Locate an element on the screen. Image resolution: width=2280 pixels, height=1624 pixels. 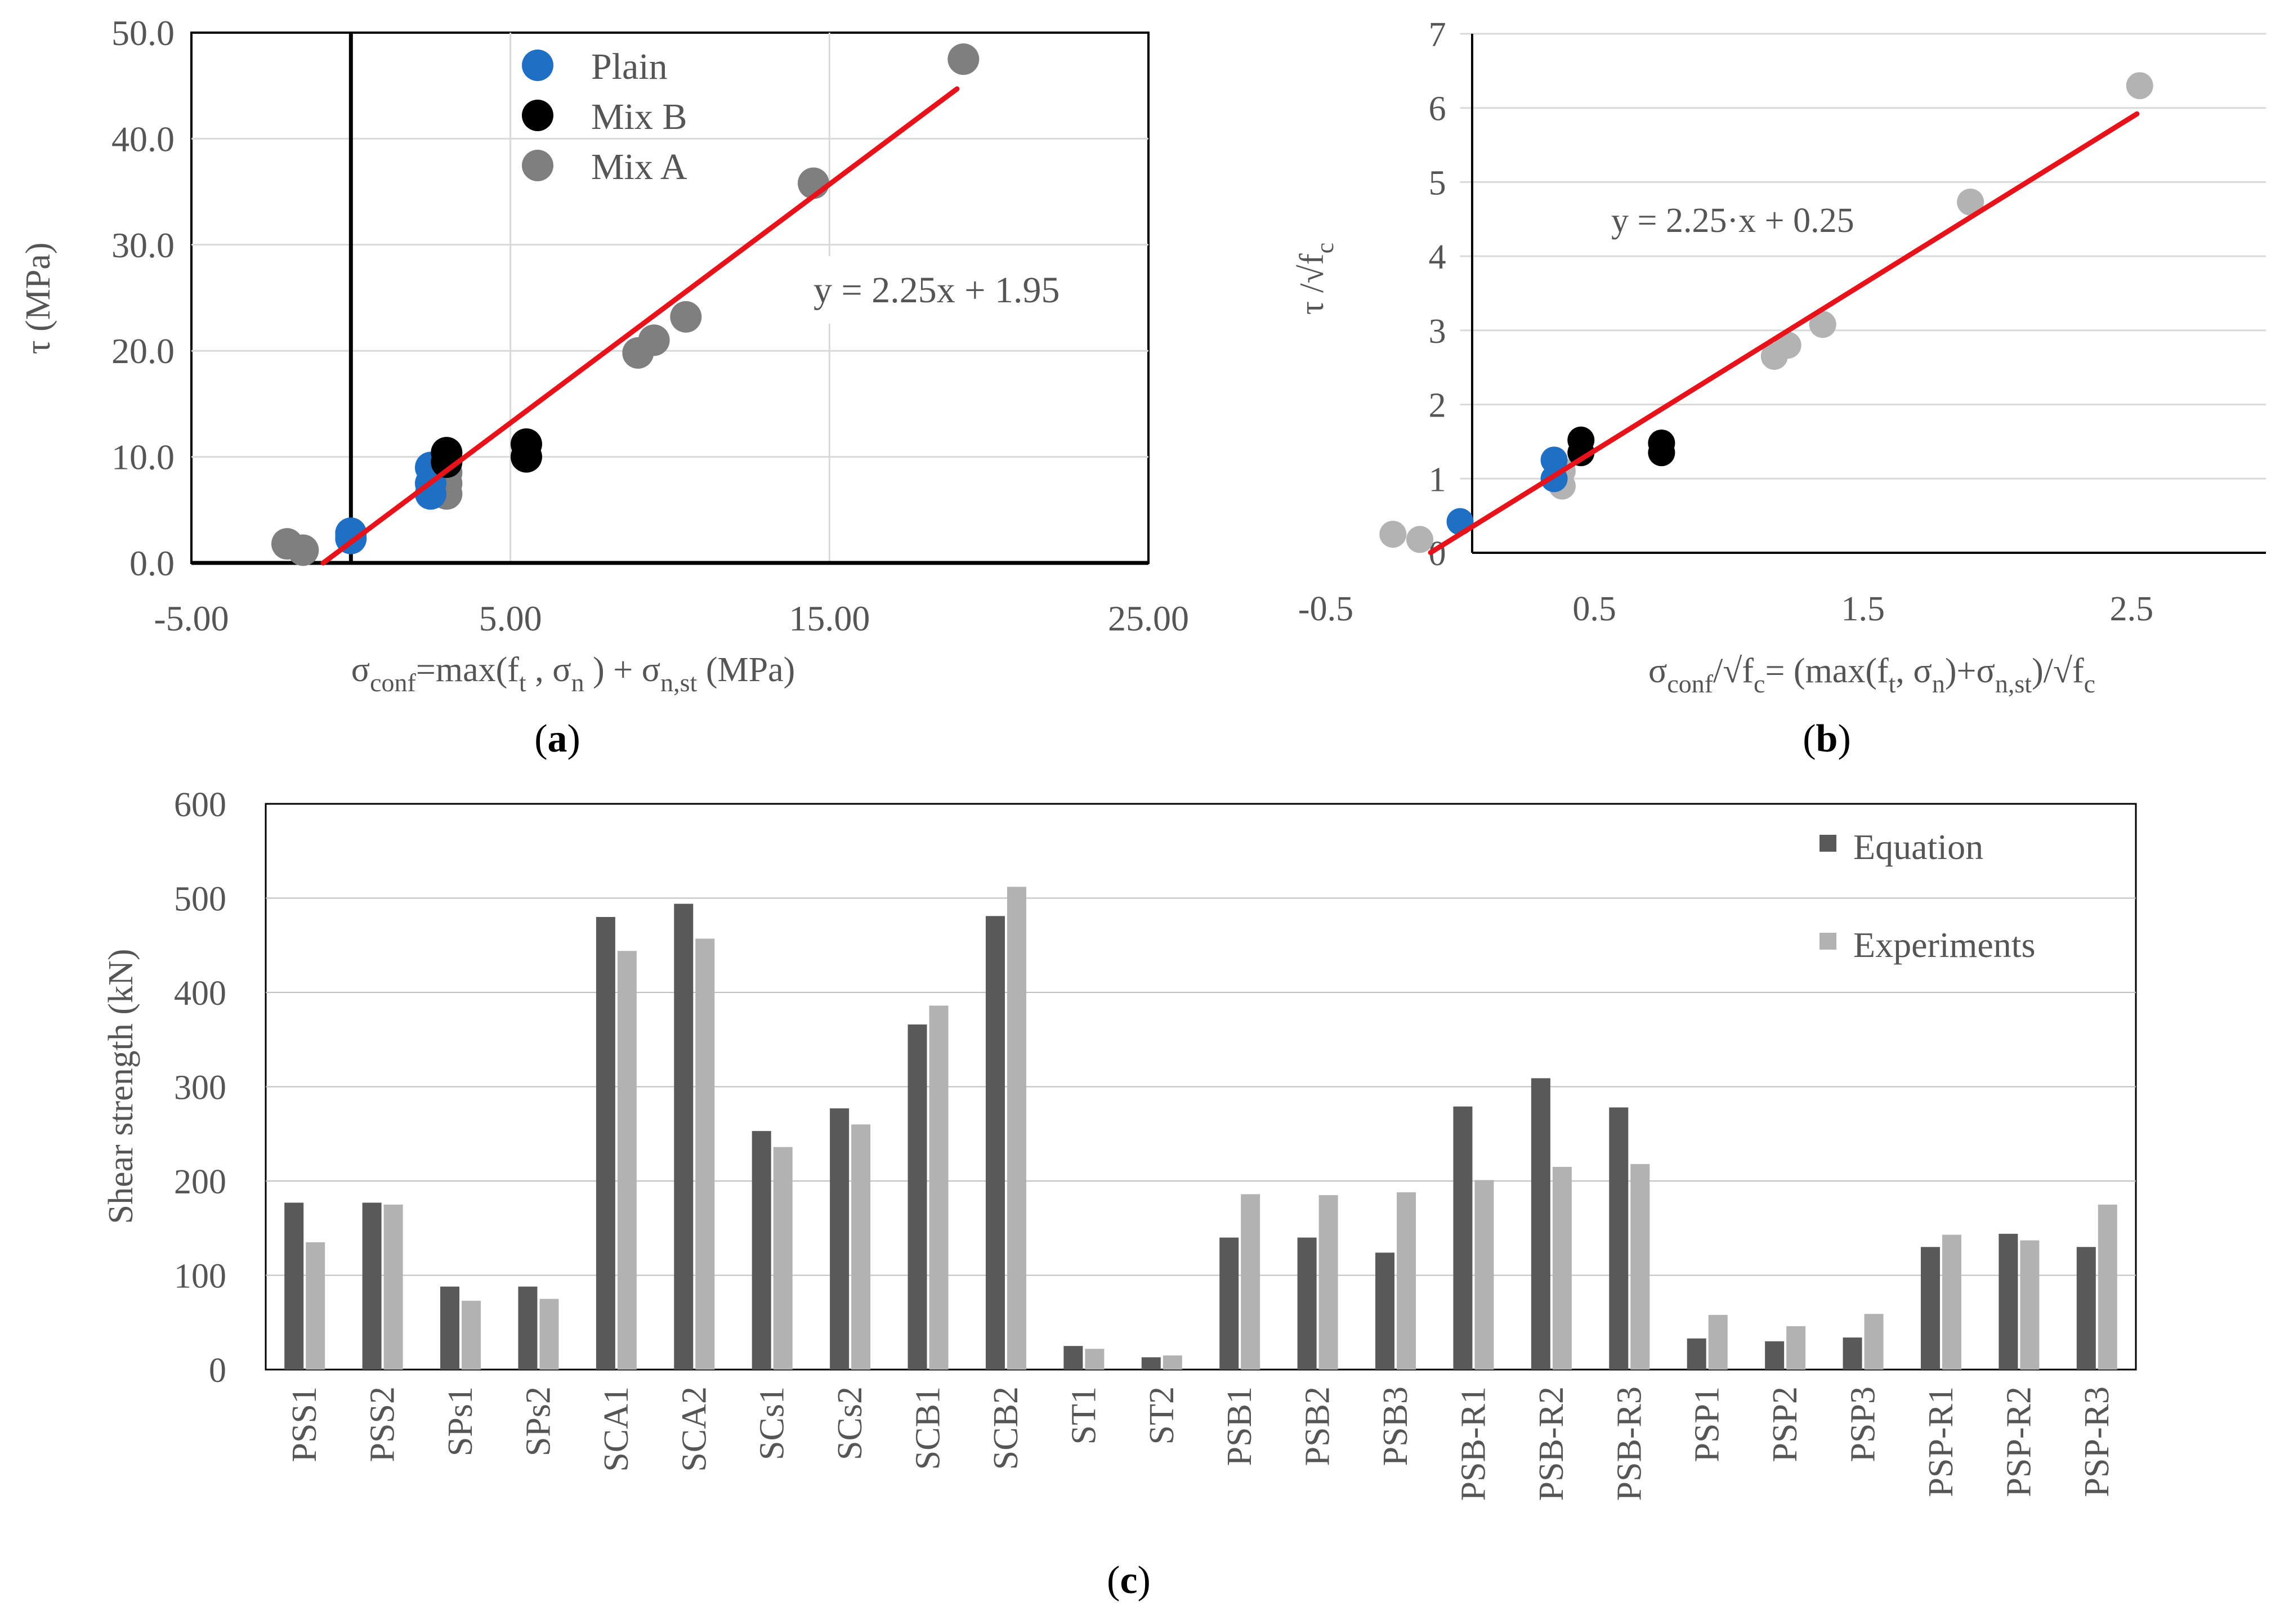
legend-swatch-equation is located at coordinates (1828, 843).